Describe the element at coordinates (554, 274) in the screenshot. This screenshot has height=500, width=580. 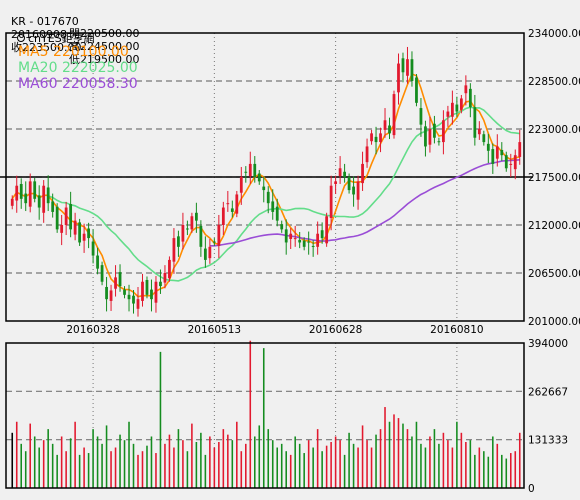
I see `price-ytick-label: 206500.00` at that location.